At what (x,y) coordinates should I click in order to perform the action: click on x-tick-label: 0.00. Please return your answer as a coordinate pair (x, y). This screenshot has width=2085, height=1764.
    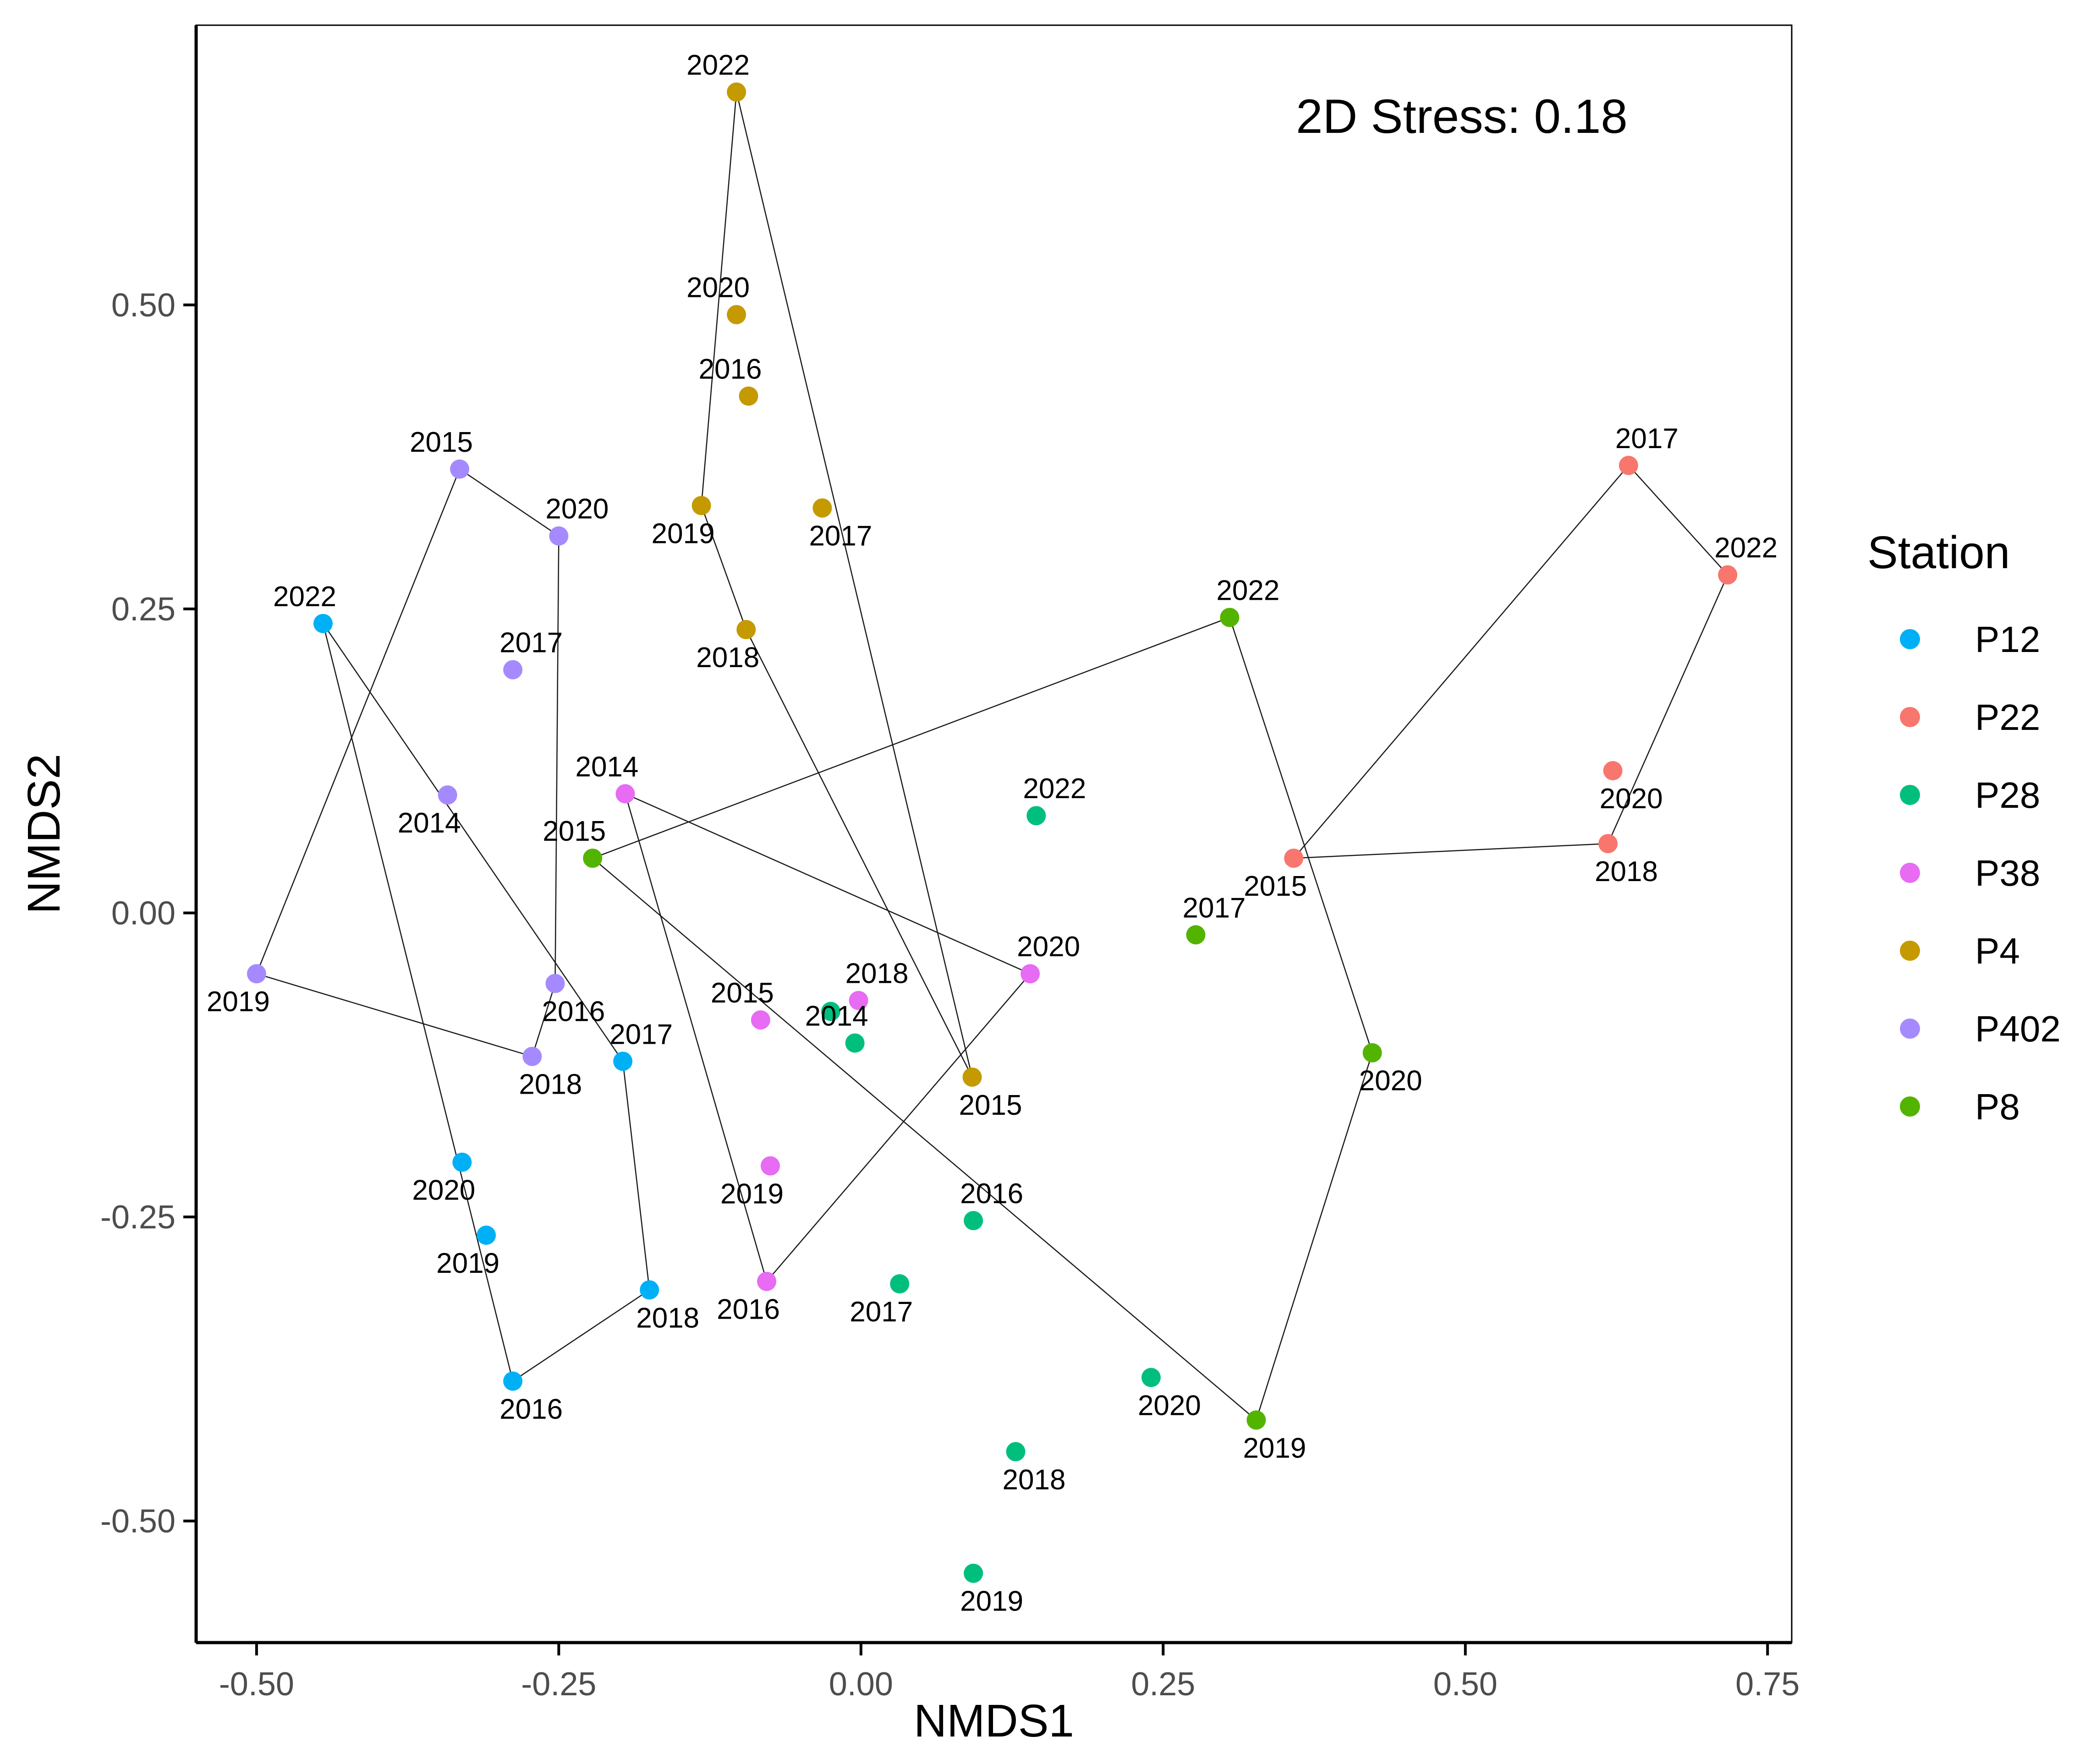
    Looking at the image, I should click on (861, 1684).